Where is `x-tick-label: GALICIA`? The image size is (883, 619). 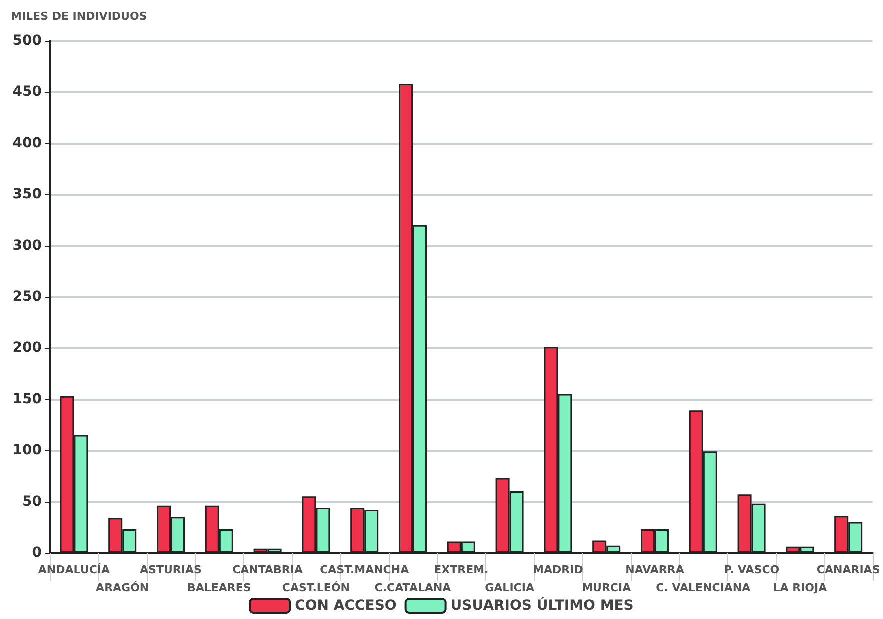
x-tick-label: GALICIA is located at coordinates (510, 588).